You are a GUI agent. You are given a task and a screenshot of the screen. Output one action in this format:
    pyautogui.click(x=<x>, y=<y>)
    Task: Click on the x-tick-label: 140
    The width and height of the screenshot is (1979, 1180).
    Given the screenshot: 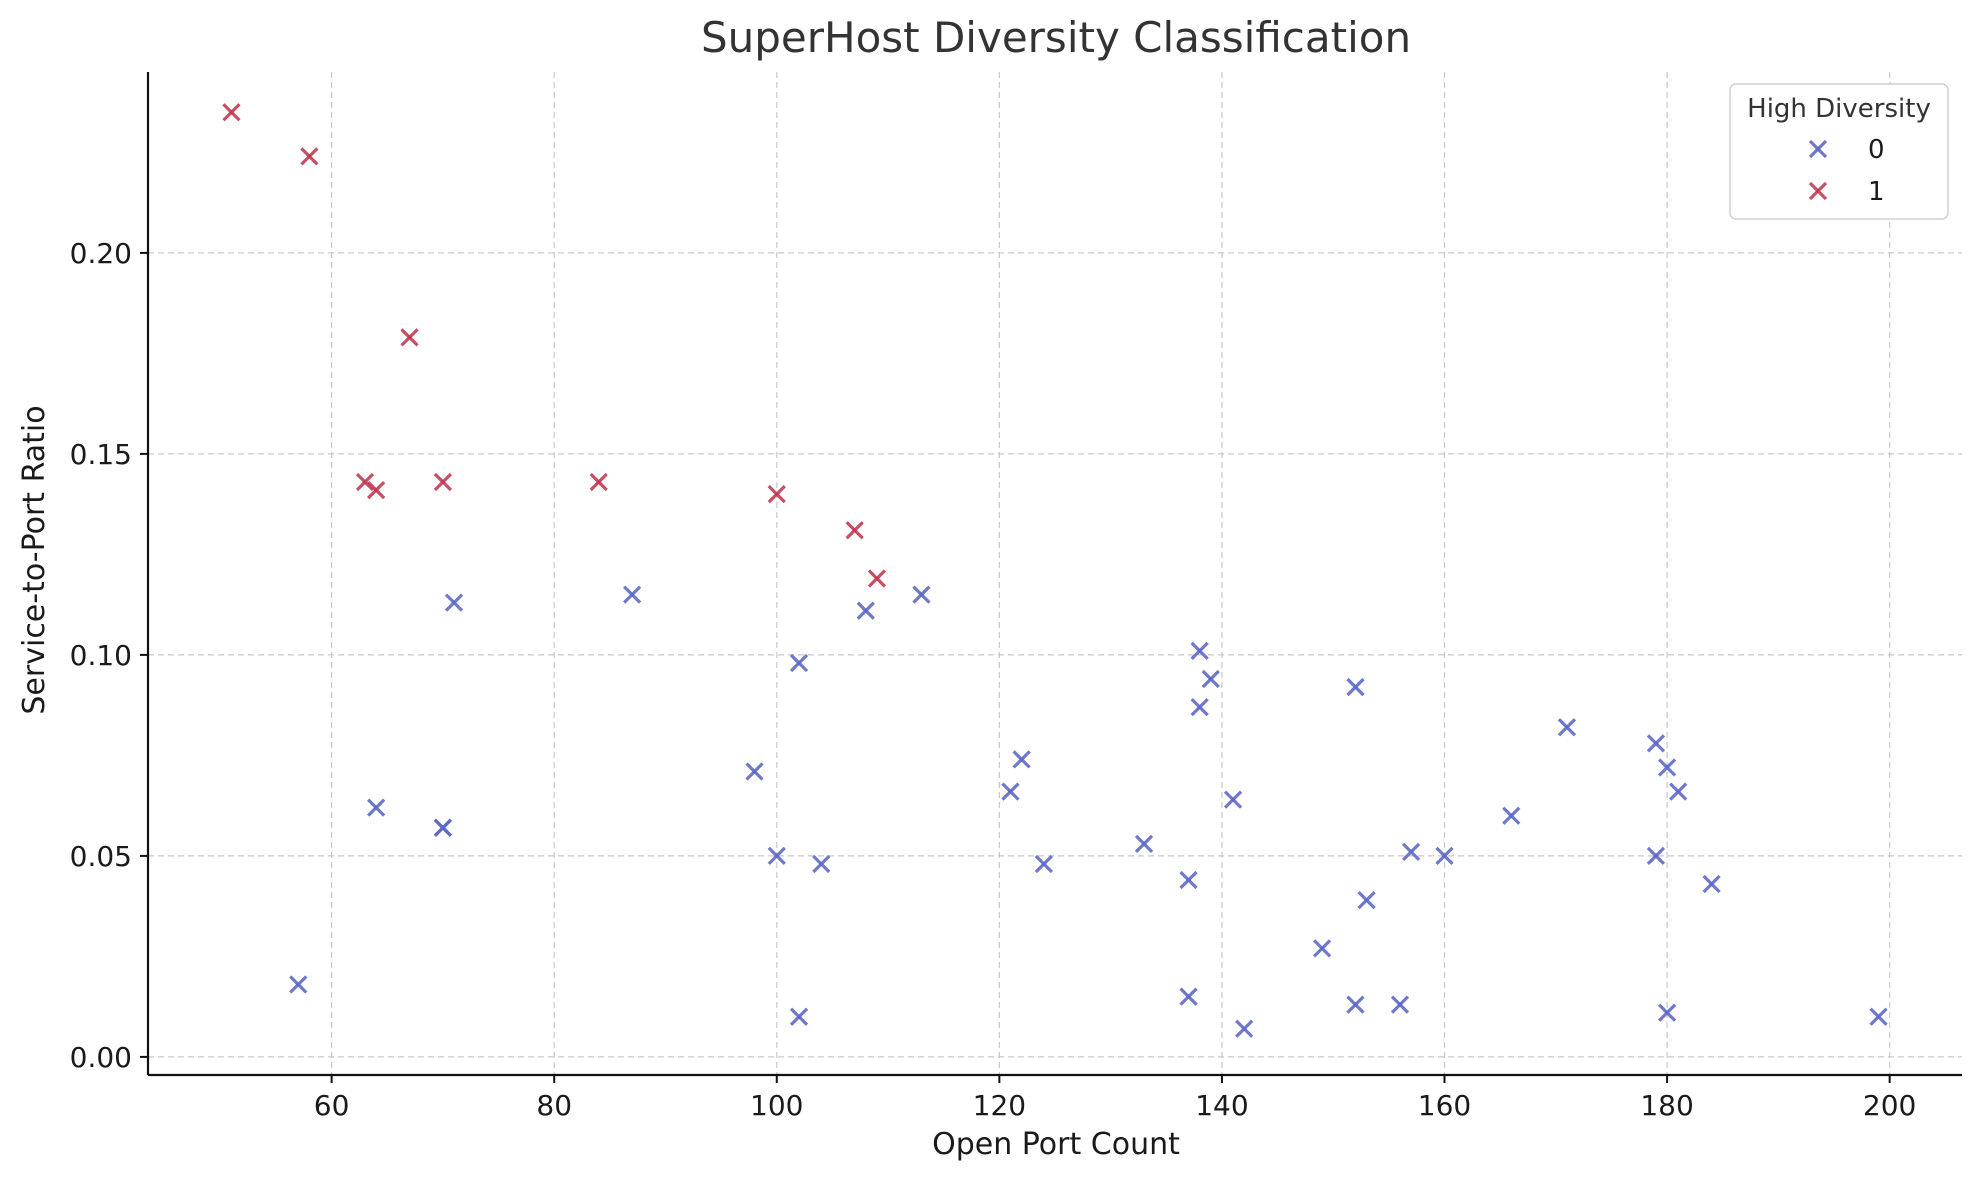 What is the action you would take?
    pyautogui.click(x=1221, y=1105)
    